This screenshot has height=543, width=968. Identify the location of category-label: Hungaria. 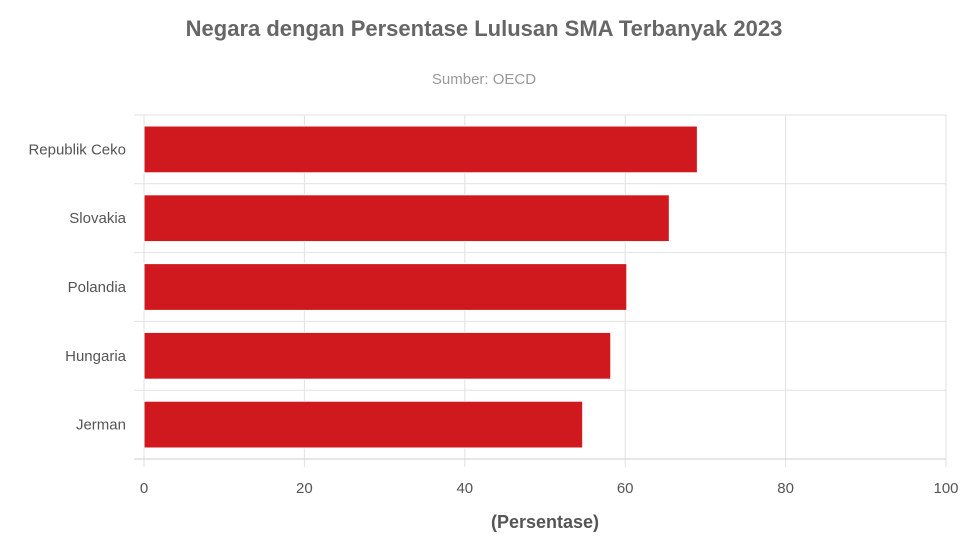
(96, 356).